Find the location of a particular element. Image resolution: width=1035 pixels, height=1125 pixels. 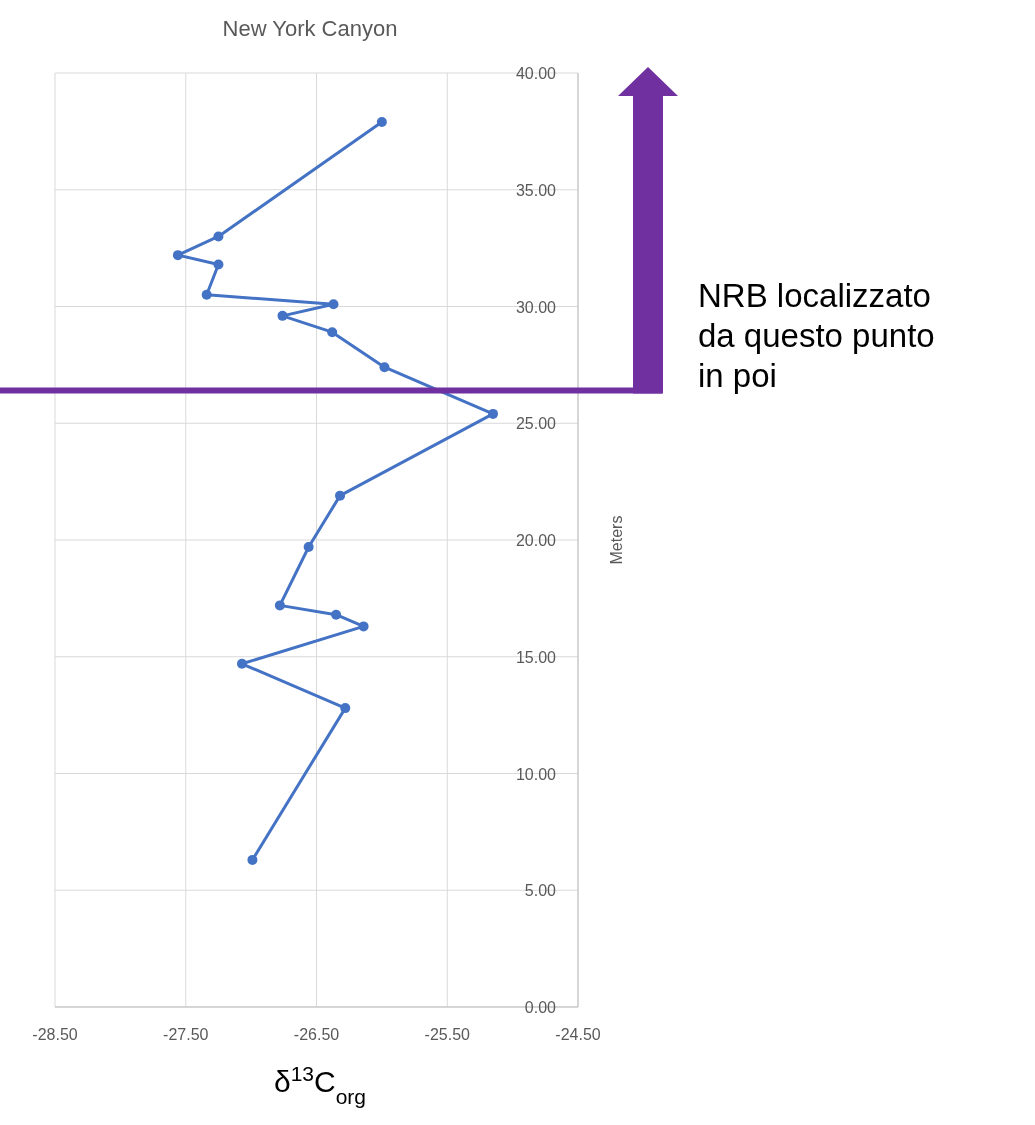

x-tick-label: -25.50 is located at coordinates (447, 1034).